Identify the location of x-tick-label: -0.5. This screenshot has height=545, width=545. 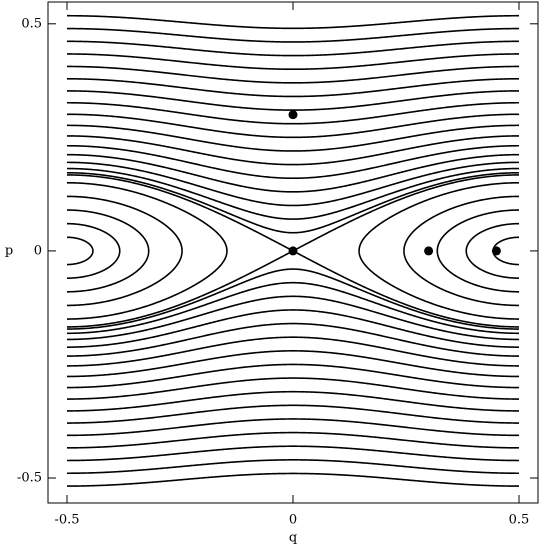
(66, 520).